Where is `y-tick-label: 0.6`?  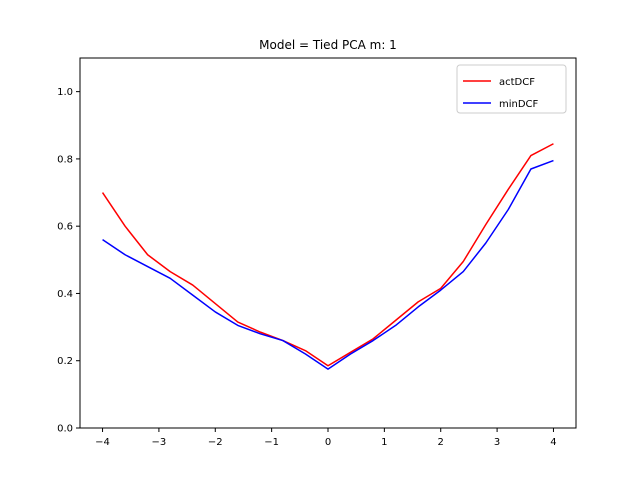
y-tick-label: 0.6 is located at coordinates (65, 227).